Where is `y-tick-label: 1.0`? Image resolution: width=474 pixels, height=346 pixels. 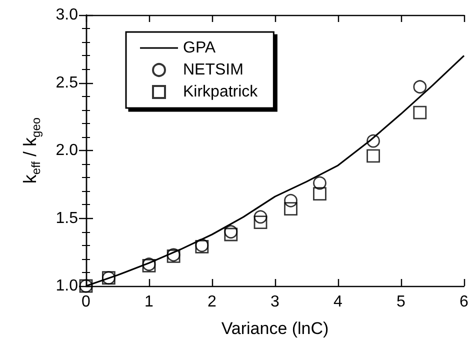
y-tick-label: 1.0 is located at coordinates (67, 286).